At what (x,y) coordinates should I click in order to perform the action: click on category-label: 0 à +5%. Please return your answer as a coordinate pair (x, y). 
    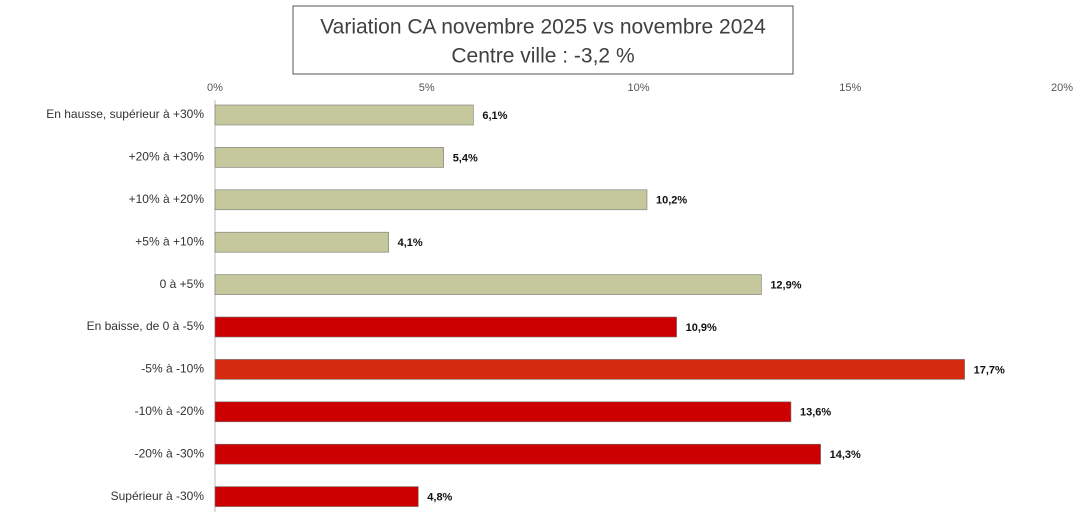
    Looking at the image, I should click on (182, 284).